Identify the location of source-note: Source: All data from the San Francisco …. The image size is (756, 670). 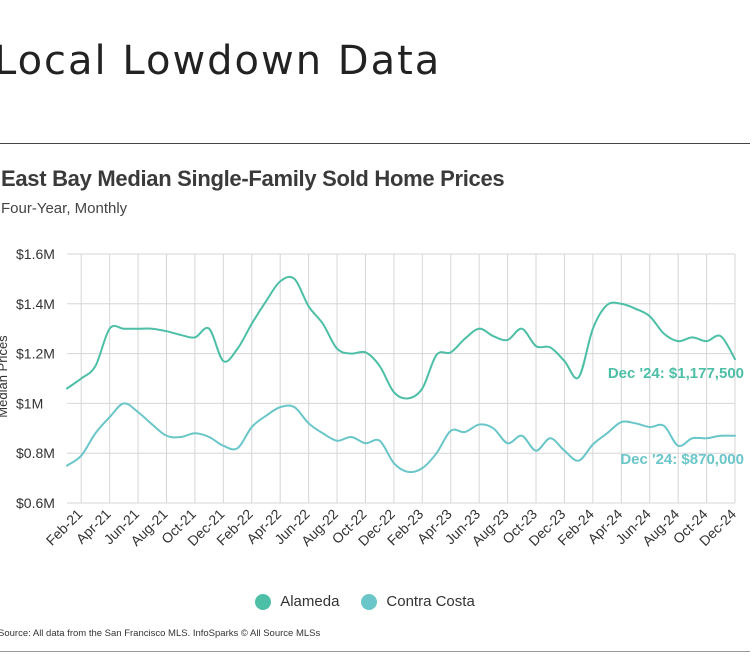
(160, 633).